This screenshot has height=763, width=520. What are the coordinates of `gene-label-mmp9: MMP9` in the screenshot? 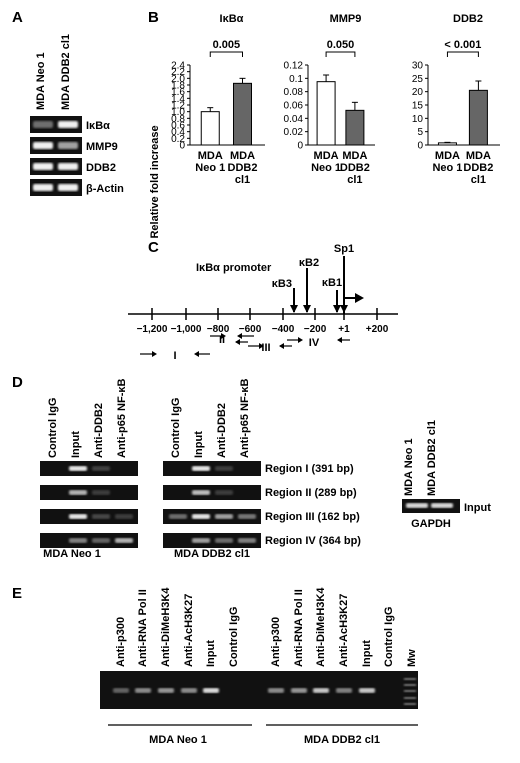 It's located at (102, 147).